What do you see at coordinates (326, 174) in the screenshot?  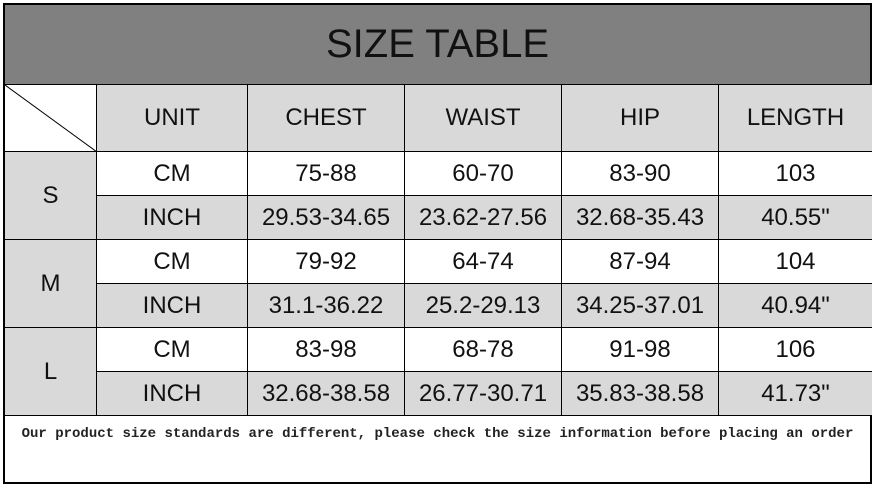 I see `value-cell: 75-88` at bounding box center [326, 174].